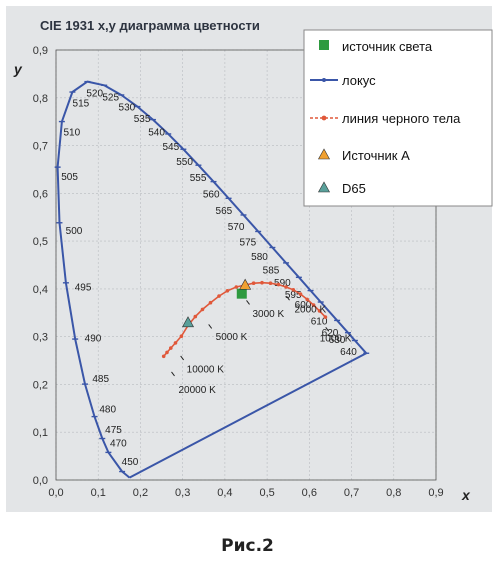  I want to click on wavelength-label-525: 525, so click(110, 98).